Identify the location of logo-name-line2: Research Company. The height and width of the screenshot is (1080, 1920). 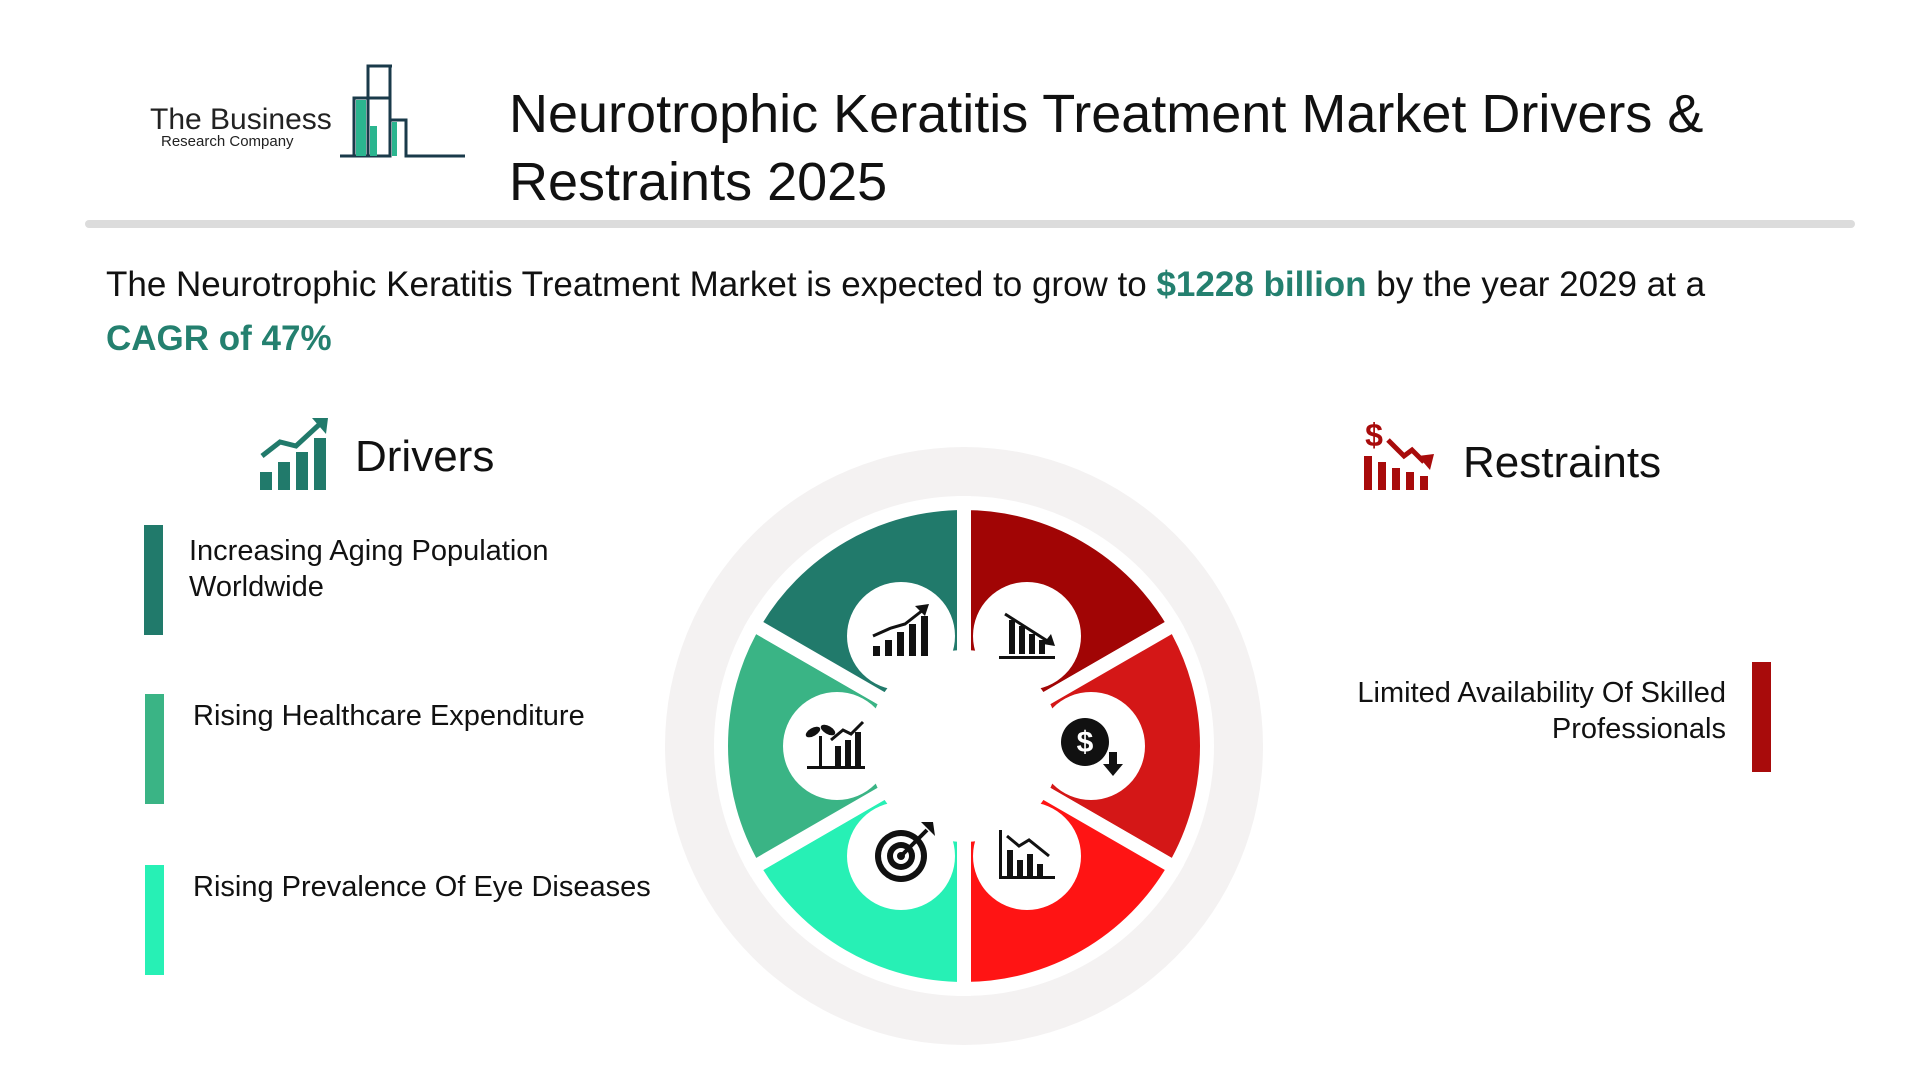
(227, 141).